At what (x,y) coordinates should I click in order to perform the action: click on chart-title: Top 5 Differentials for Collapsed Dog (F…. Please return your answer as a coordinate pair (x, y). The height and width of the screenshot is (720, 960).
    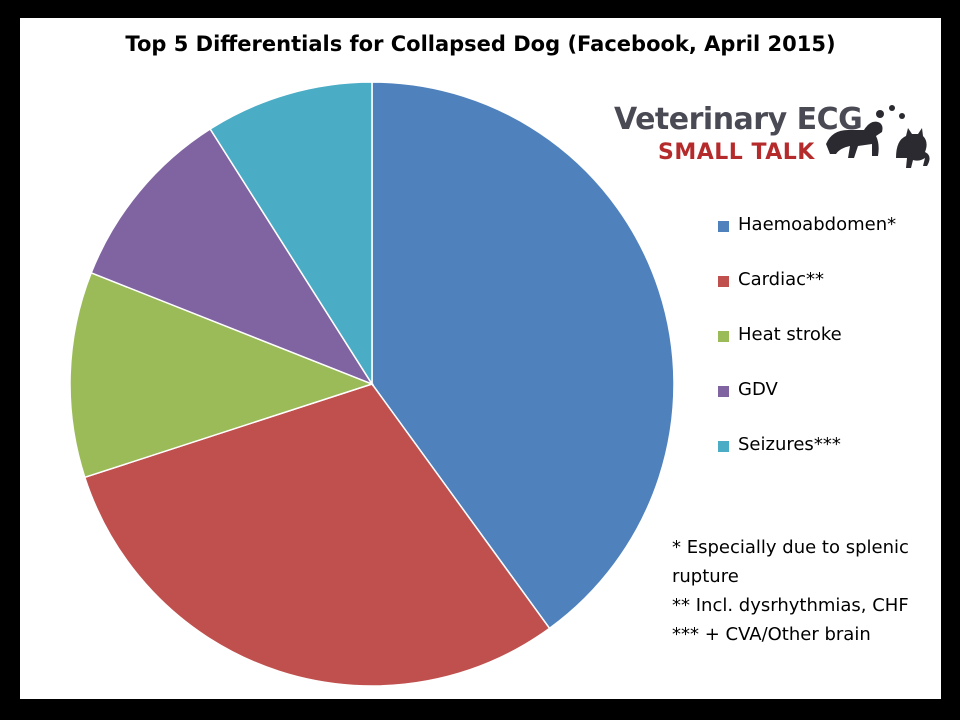
    Looking at the image, I should click on (480, 44).